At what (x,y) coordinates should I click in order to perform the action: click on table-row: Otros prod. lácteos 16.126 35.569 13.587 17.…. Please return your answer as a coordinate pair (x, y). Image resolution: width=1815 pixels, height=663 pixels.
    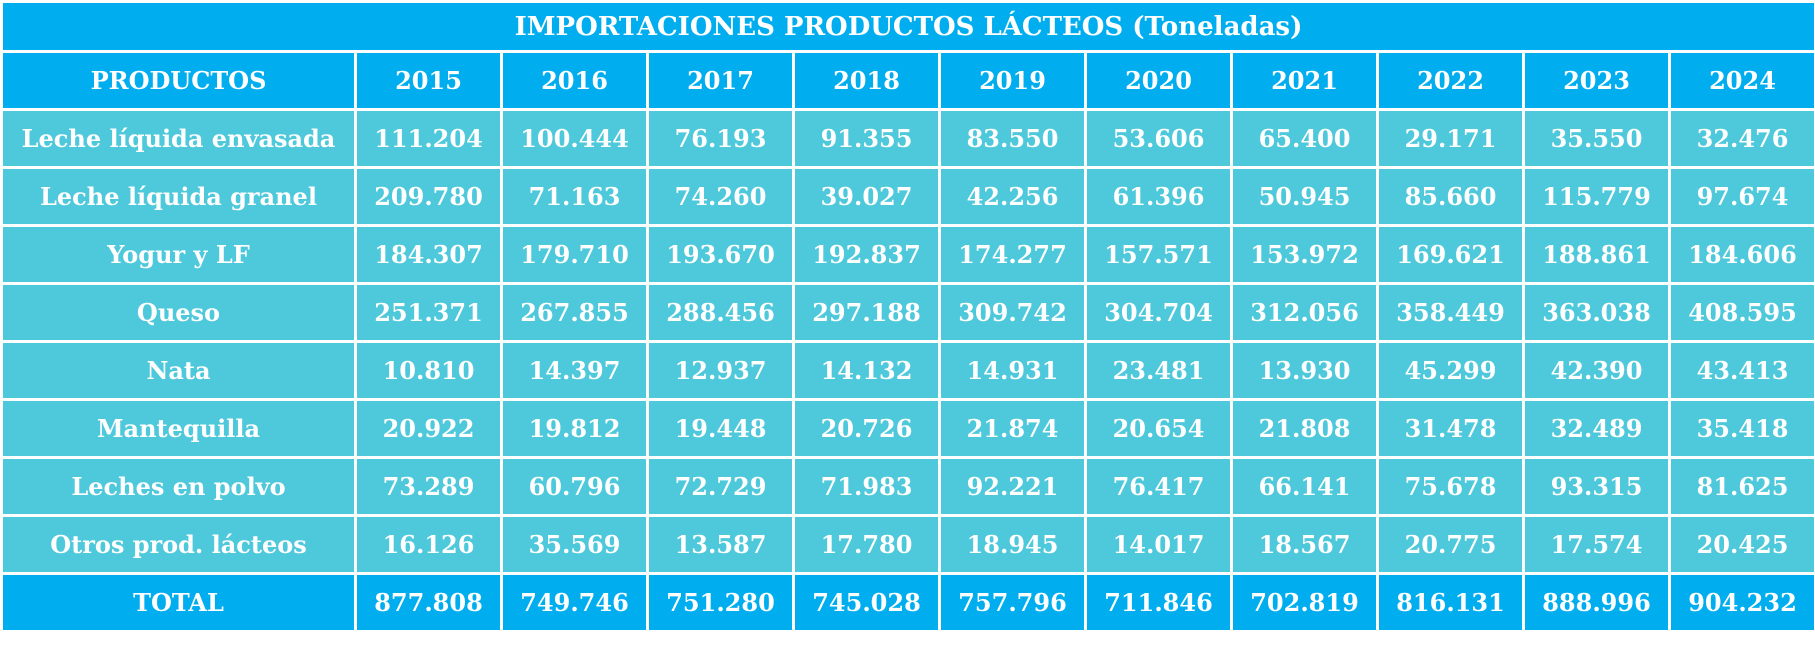
    Looking at the image, I should click on (907, 544).